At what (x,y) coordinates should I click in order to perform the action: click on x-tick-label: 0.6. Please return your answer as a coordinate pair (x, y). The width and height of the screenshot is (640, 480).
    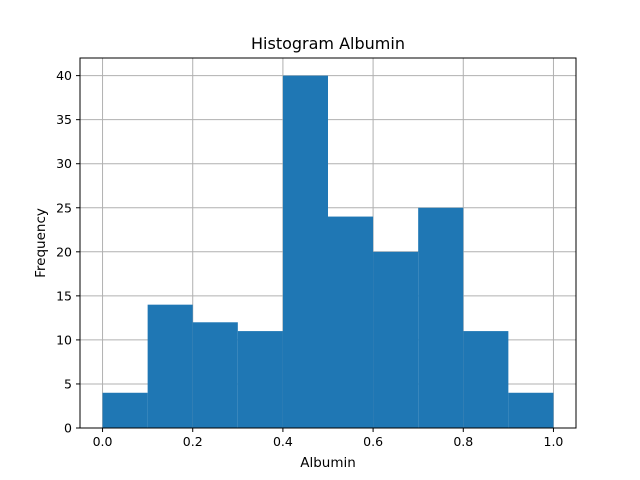
    Looking at the image, I should click on (373, 441).